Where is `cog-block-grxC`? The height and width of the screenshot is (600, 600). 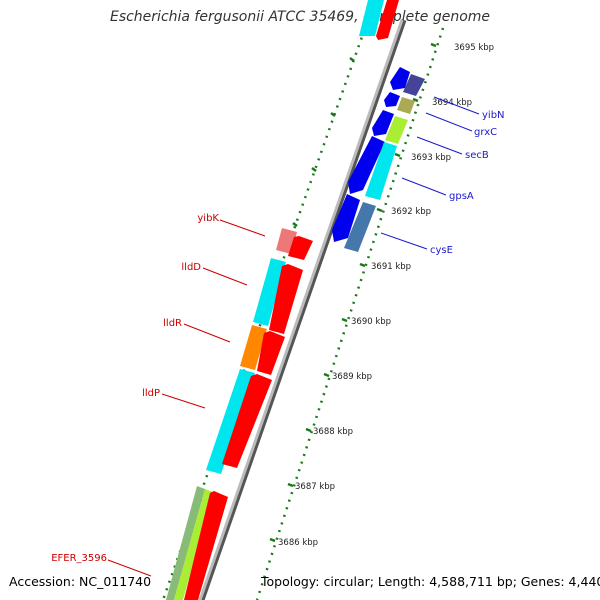
cog-block-grxC is located at coordinates (406, 105).